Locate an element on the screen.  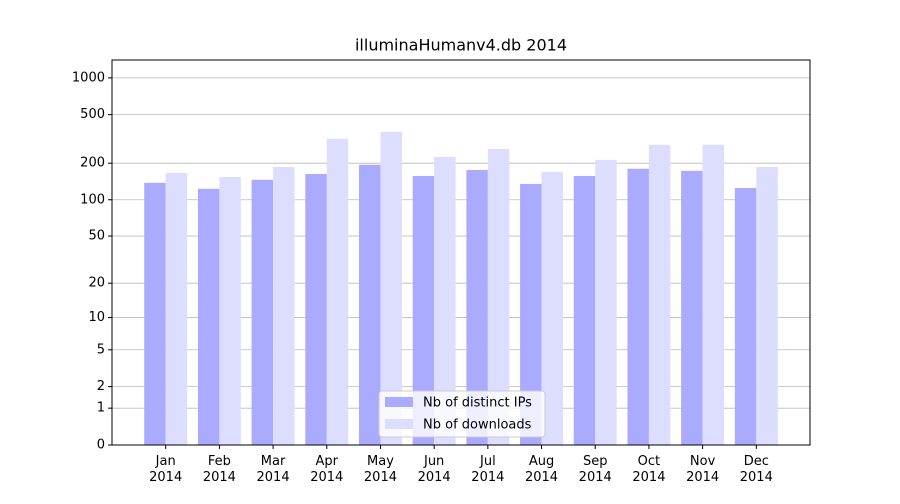
x-tick-label: Dec 2014 is located at coordinates (756, 469).